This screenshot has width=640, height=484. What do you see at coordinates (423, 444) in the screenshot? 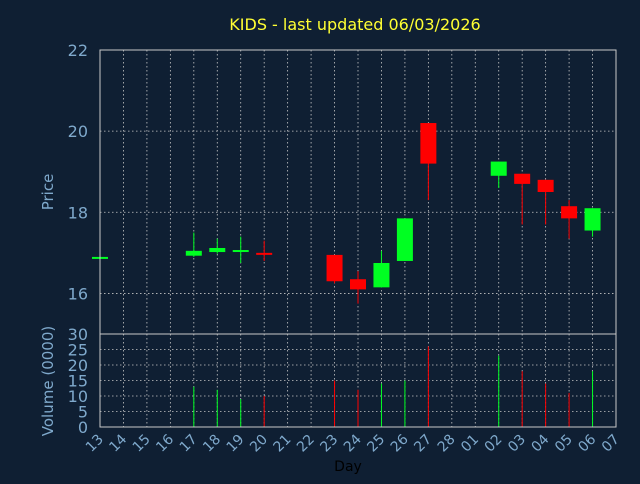
I see `x-tick-label: 27` at bounding box center [423, 444].